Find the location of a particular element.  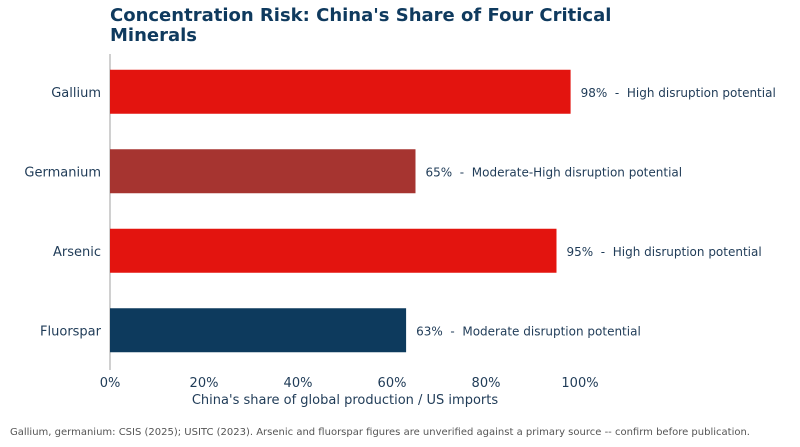

bar-gallium is located at coordinates (340, 91).